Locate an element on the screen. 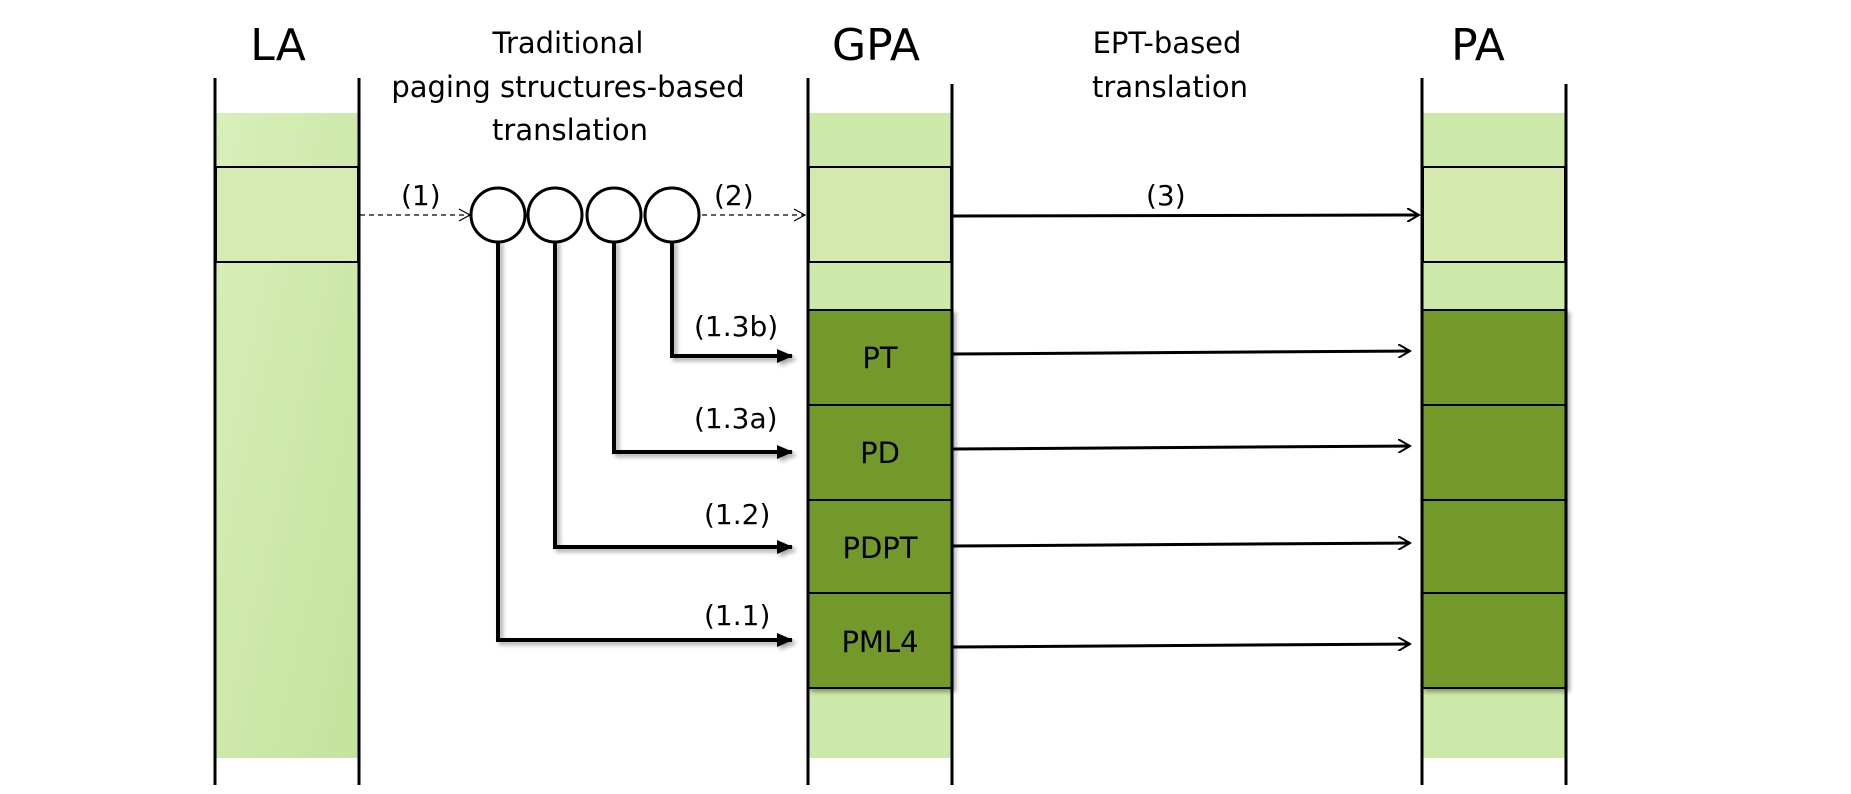 The height and width of the screenshot is (794, 1851). ept-arrow-pd is located at coordinates (1181, 447).